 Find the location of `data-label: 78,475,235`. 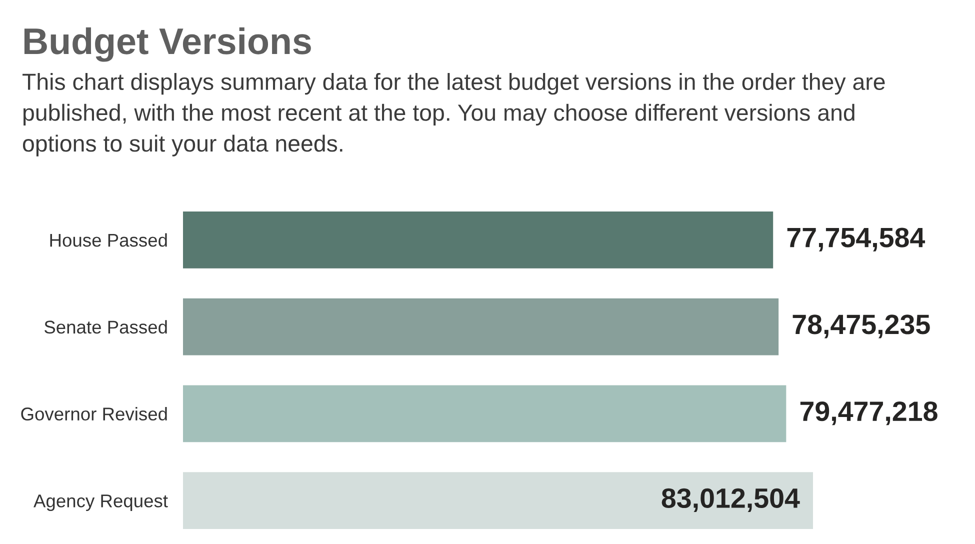

data-label: 78,475,235 is located at coordinates (861, 326).